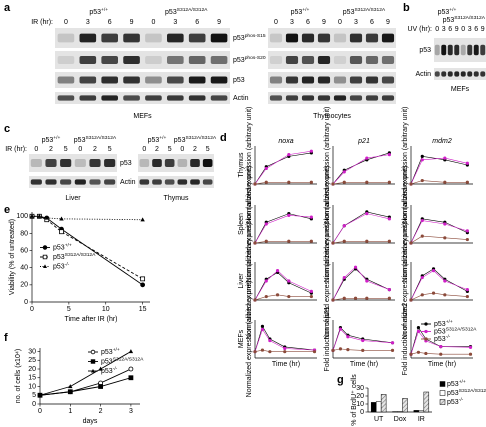 Image resolution: width=486 pixels, height=427 pixels. I want to click on legend-label: p53-/-, so click(61, 265).